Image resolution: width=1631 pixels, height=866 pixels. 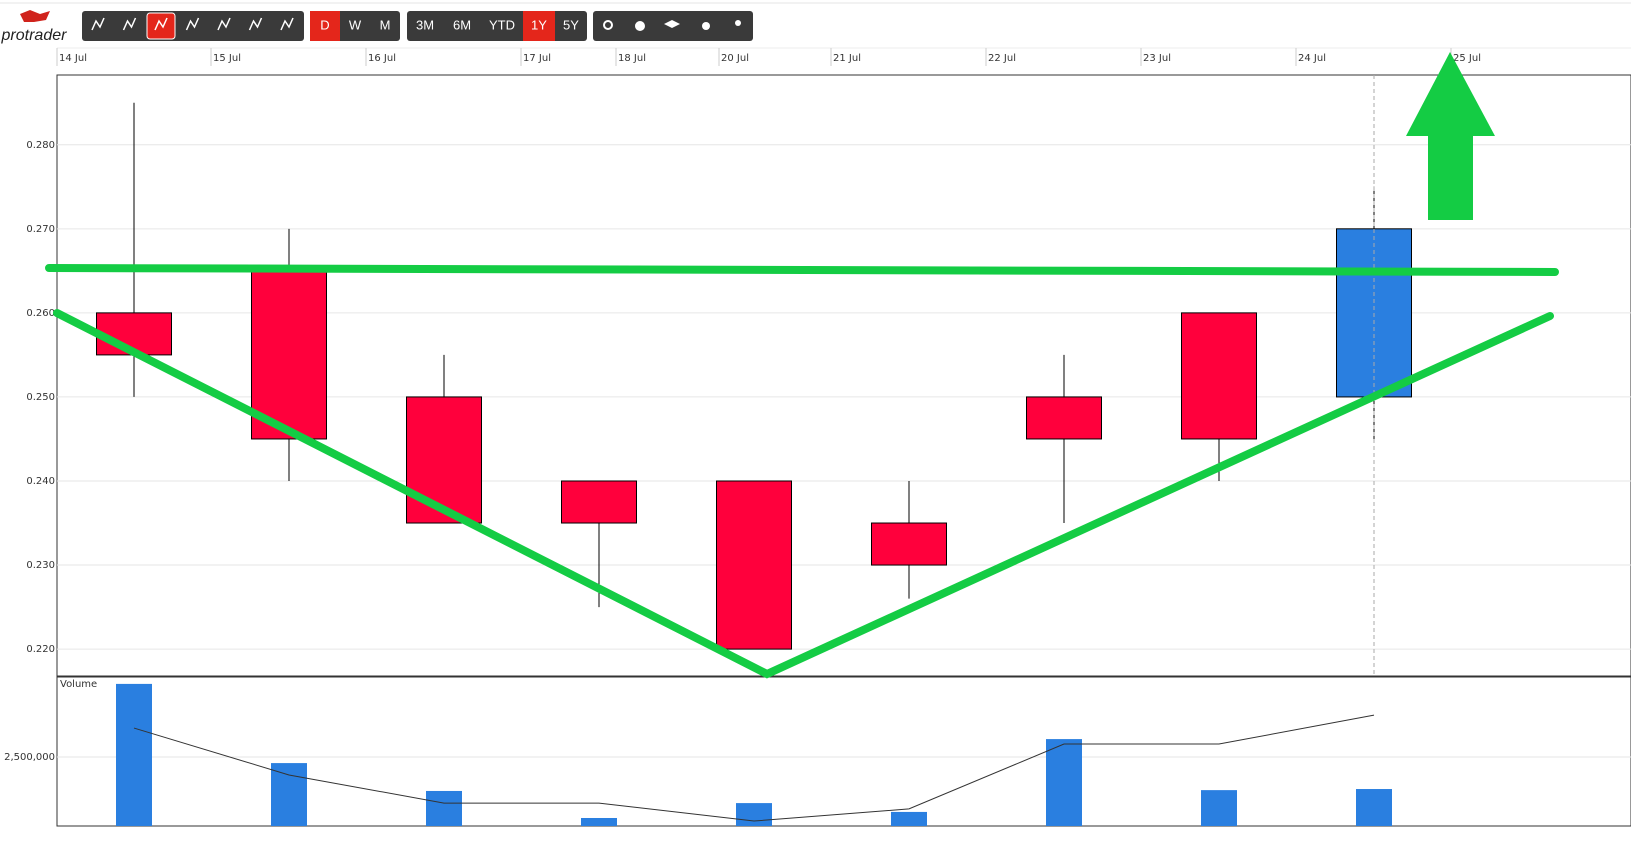 I want to click on button: 1Y, so click(x=539, y=26).